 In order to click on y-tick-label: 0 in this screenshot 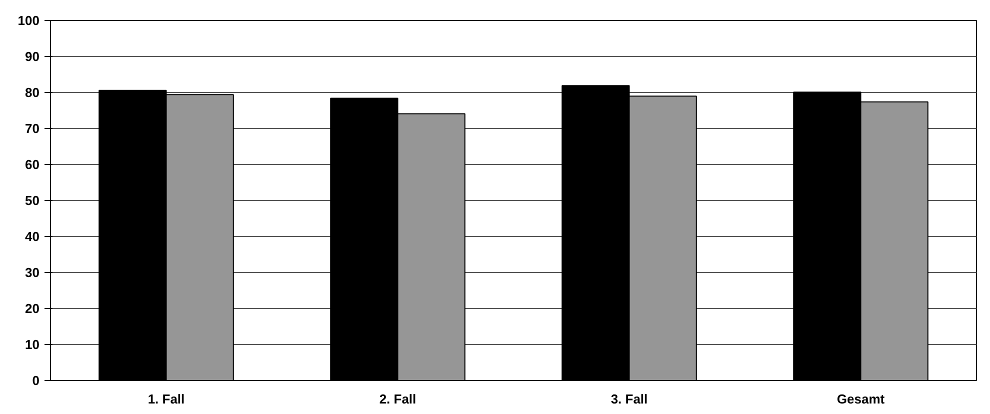, I will do `click(36, 380)`.